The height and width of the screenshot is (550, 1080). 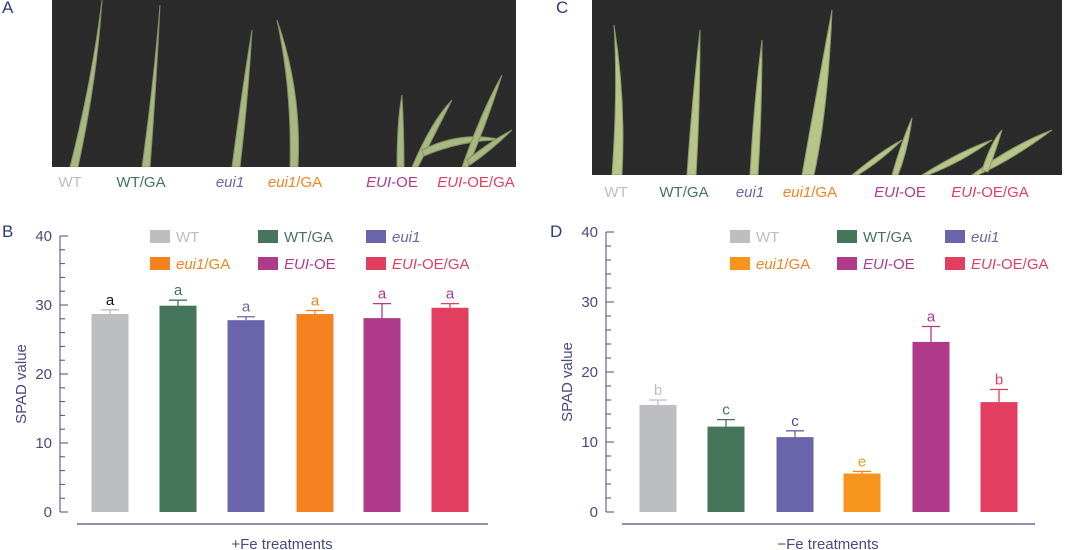 I want to click on photo-label-c: EUI-OE, so click(x=900, y=192).